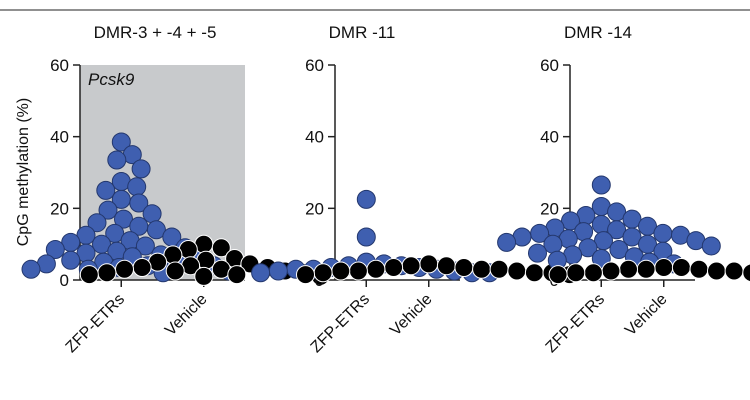  What do you see at coordinates (23, 172) in the screenshot?
I see `y-axis-label: CpG methylation (%)` at bounding box center [23, 172].